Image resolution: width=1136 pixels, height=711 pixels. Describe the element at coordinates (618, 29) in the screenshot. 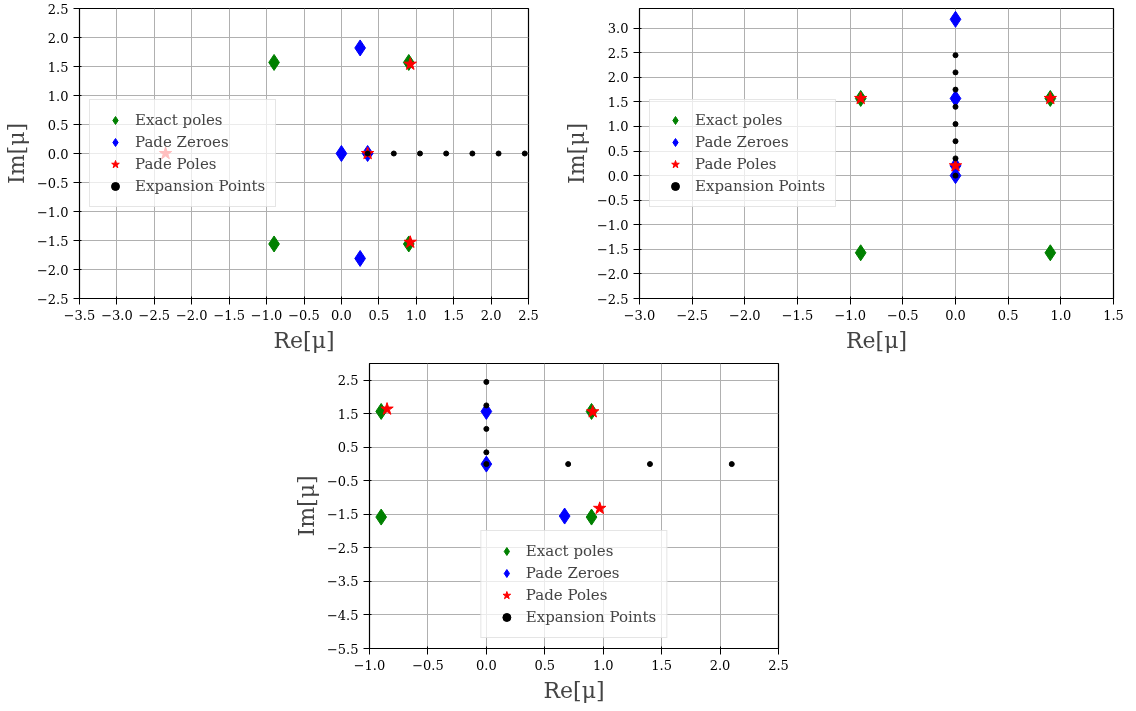

I see `y-tick-label: 3.0` at that location.